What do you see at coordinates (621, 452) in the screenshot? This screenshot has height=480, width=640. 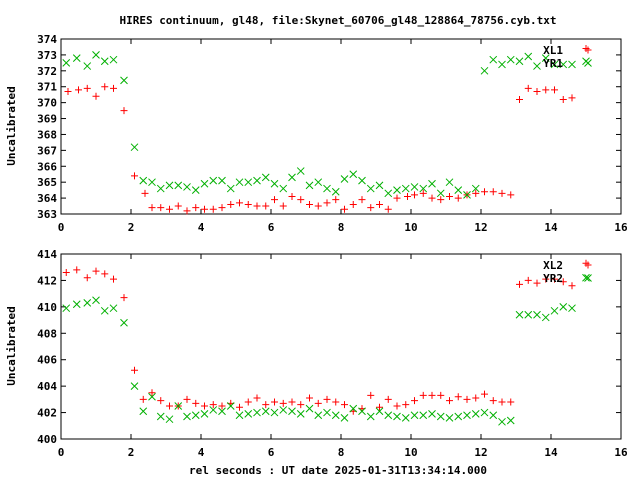 I see `bottom-x-tick-label: 16` at bounding box center [621, 452].